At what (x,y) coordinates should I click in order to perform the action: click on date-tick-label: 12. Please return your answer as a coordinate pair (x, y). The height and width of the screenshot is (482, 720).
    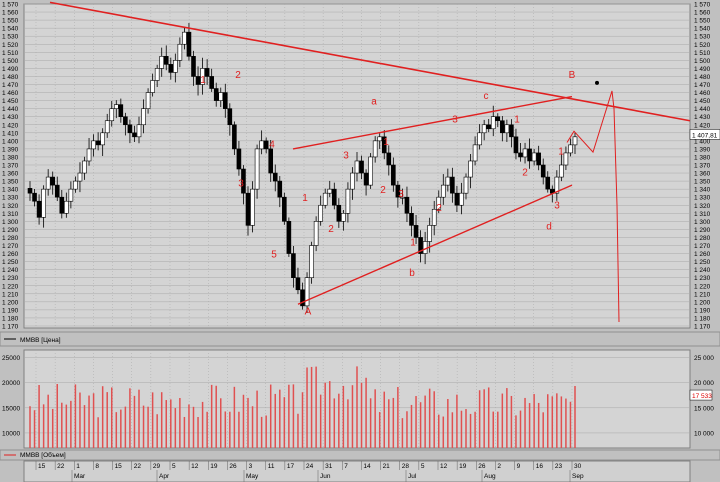
    Looking at the image, I should click on (444, 466).